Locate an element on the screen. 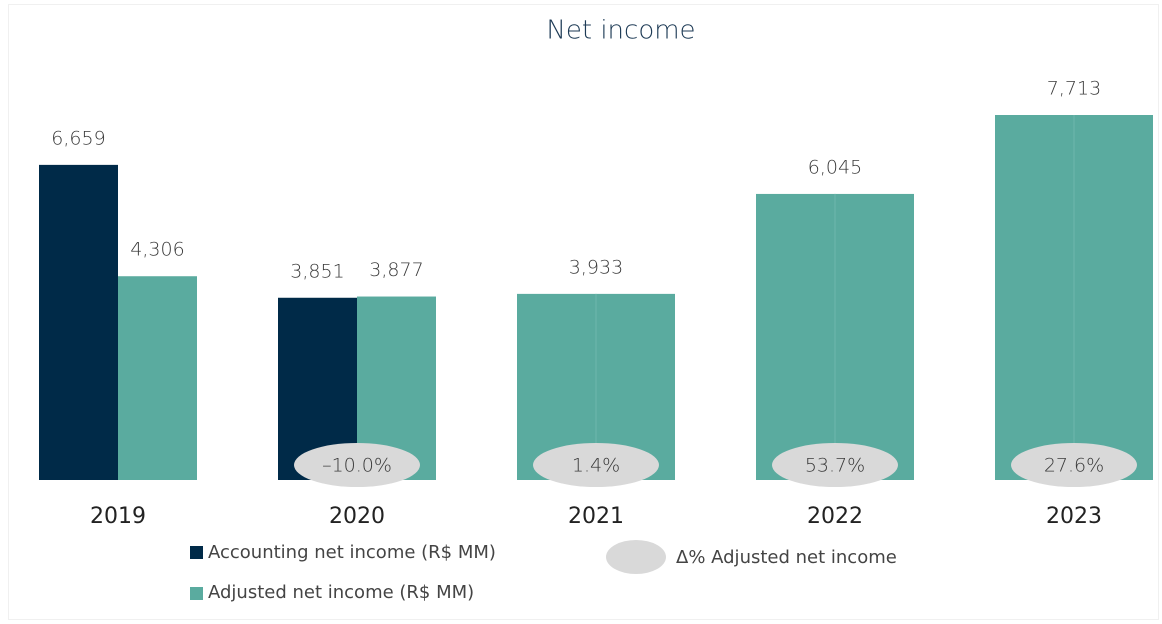 This screenshot has height=624, width=1162. change-label: 53.7% is located at coordinates (835, 466).